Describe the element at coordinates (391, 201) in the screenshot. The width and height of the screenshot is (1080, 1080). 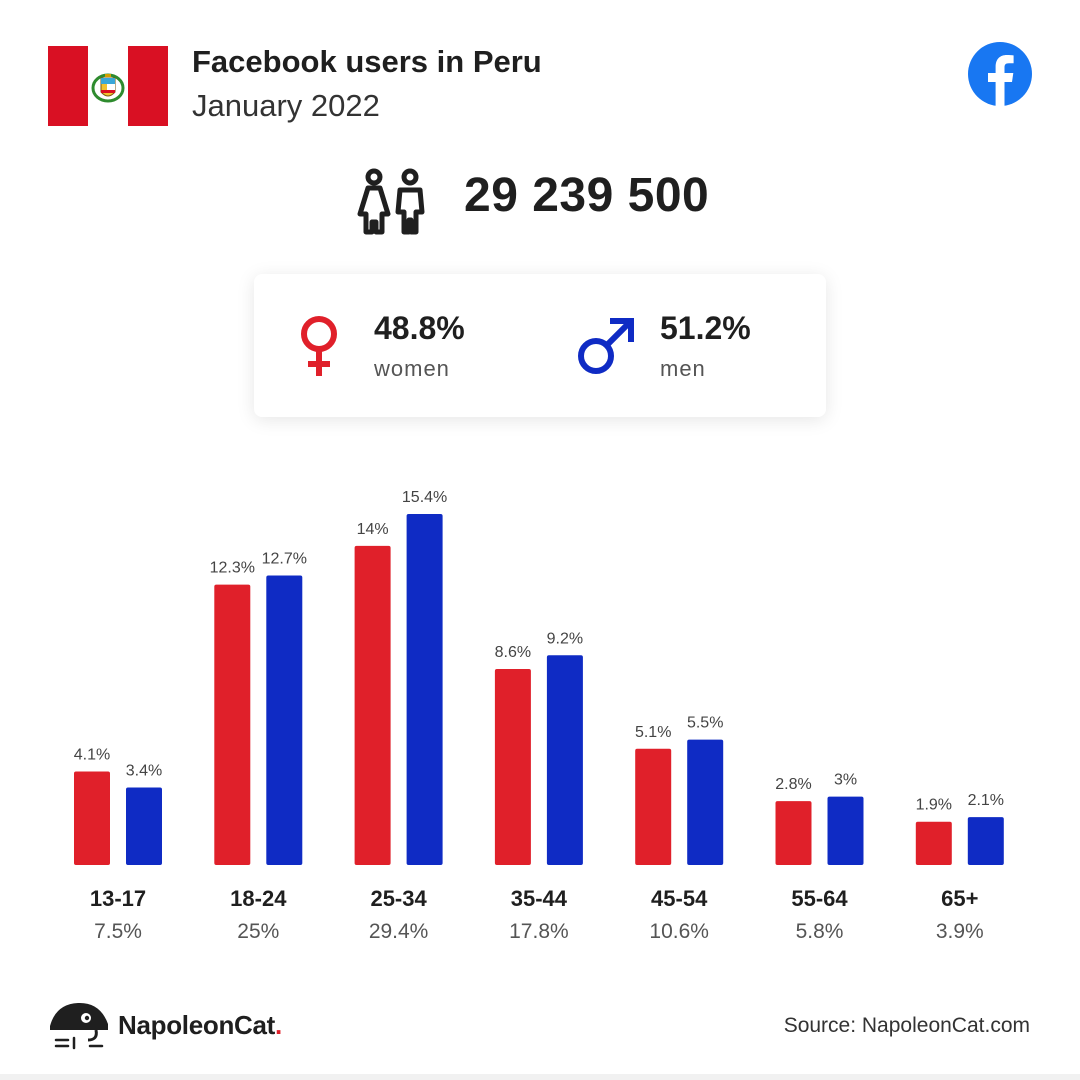
I see `users-icon` at that location.